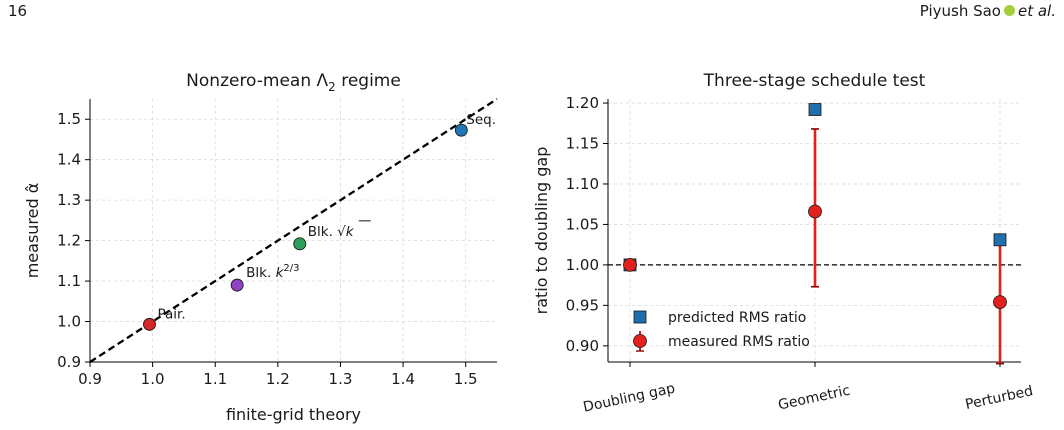 Image resolution: width=1064 pixels, height=430 pixels. What do you see at coordinates (69, 241) in the screenshot?
I see `left-y-tick-label: 1.2` at bounding box center [69, 241].